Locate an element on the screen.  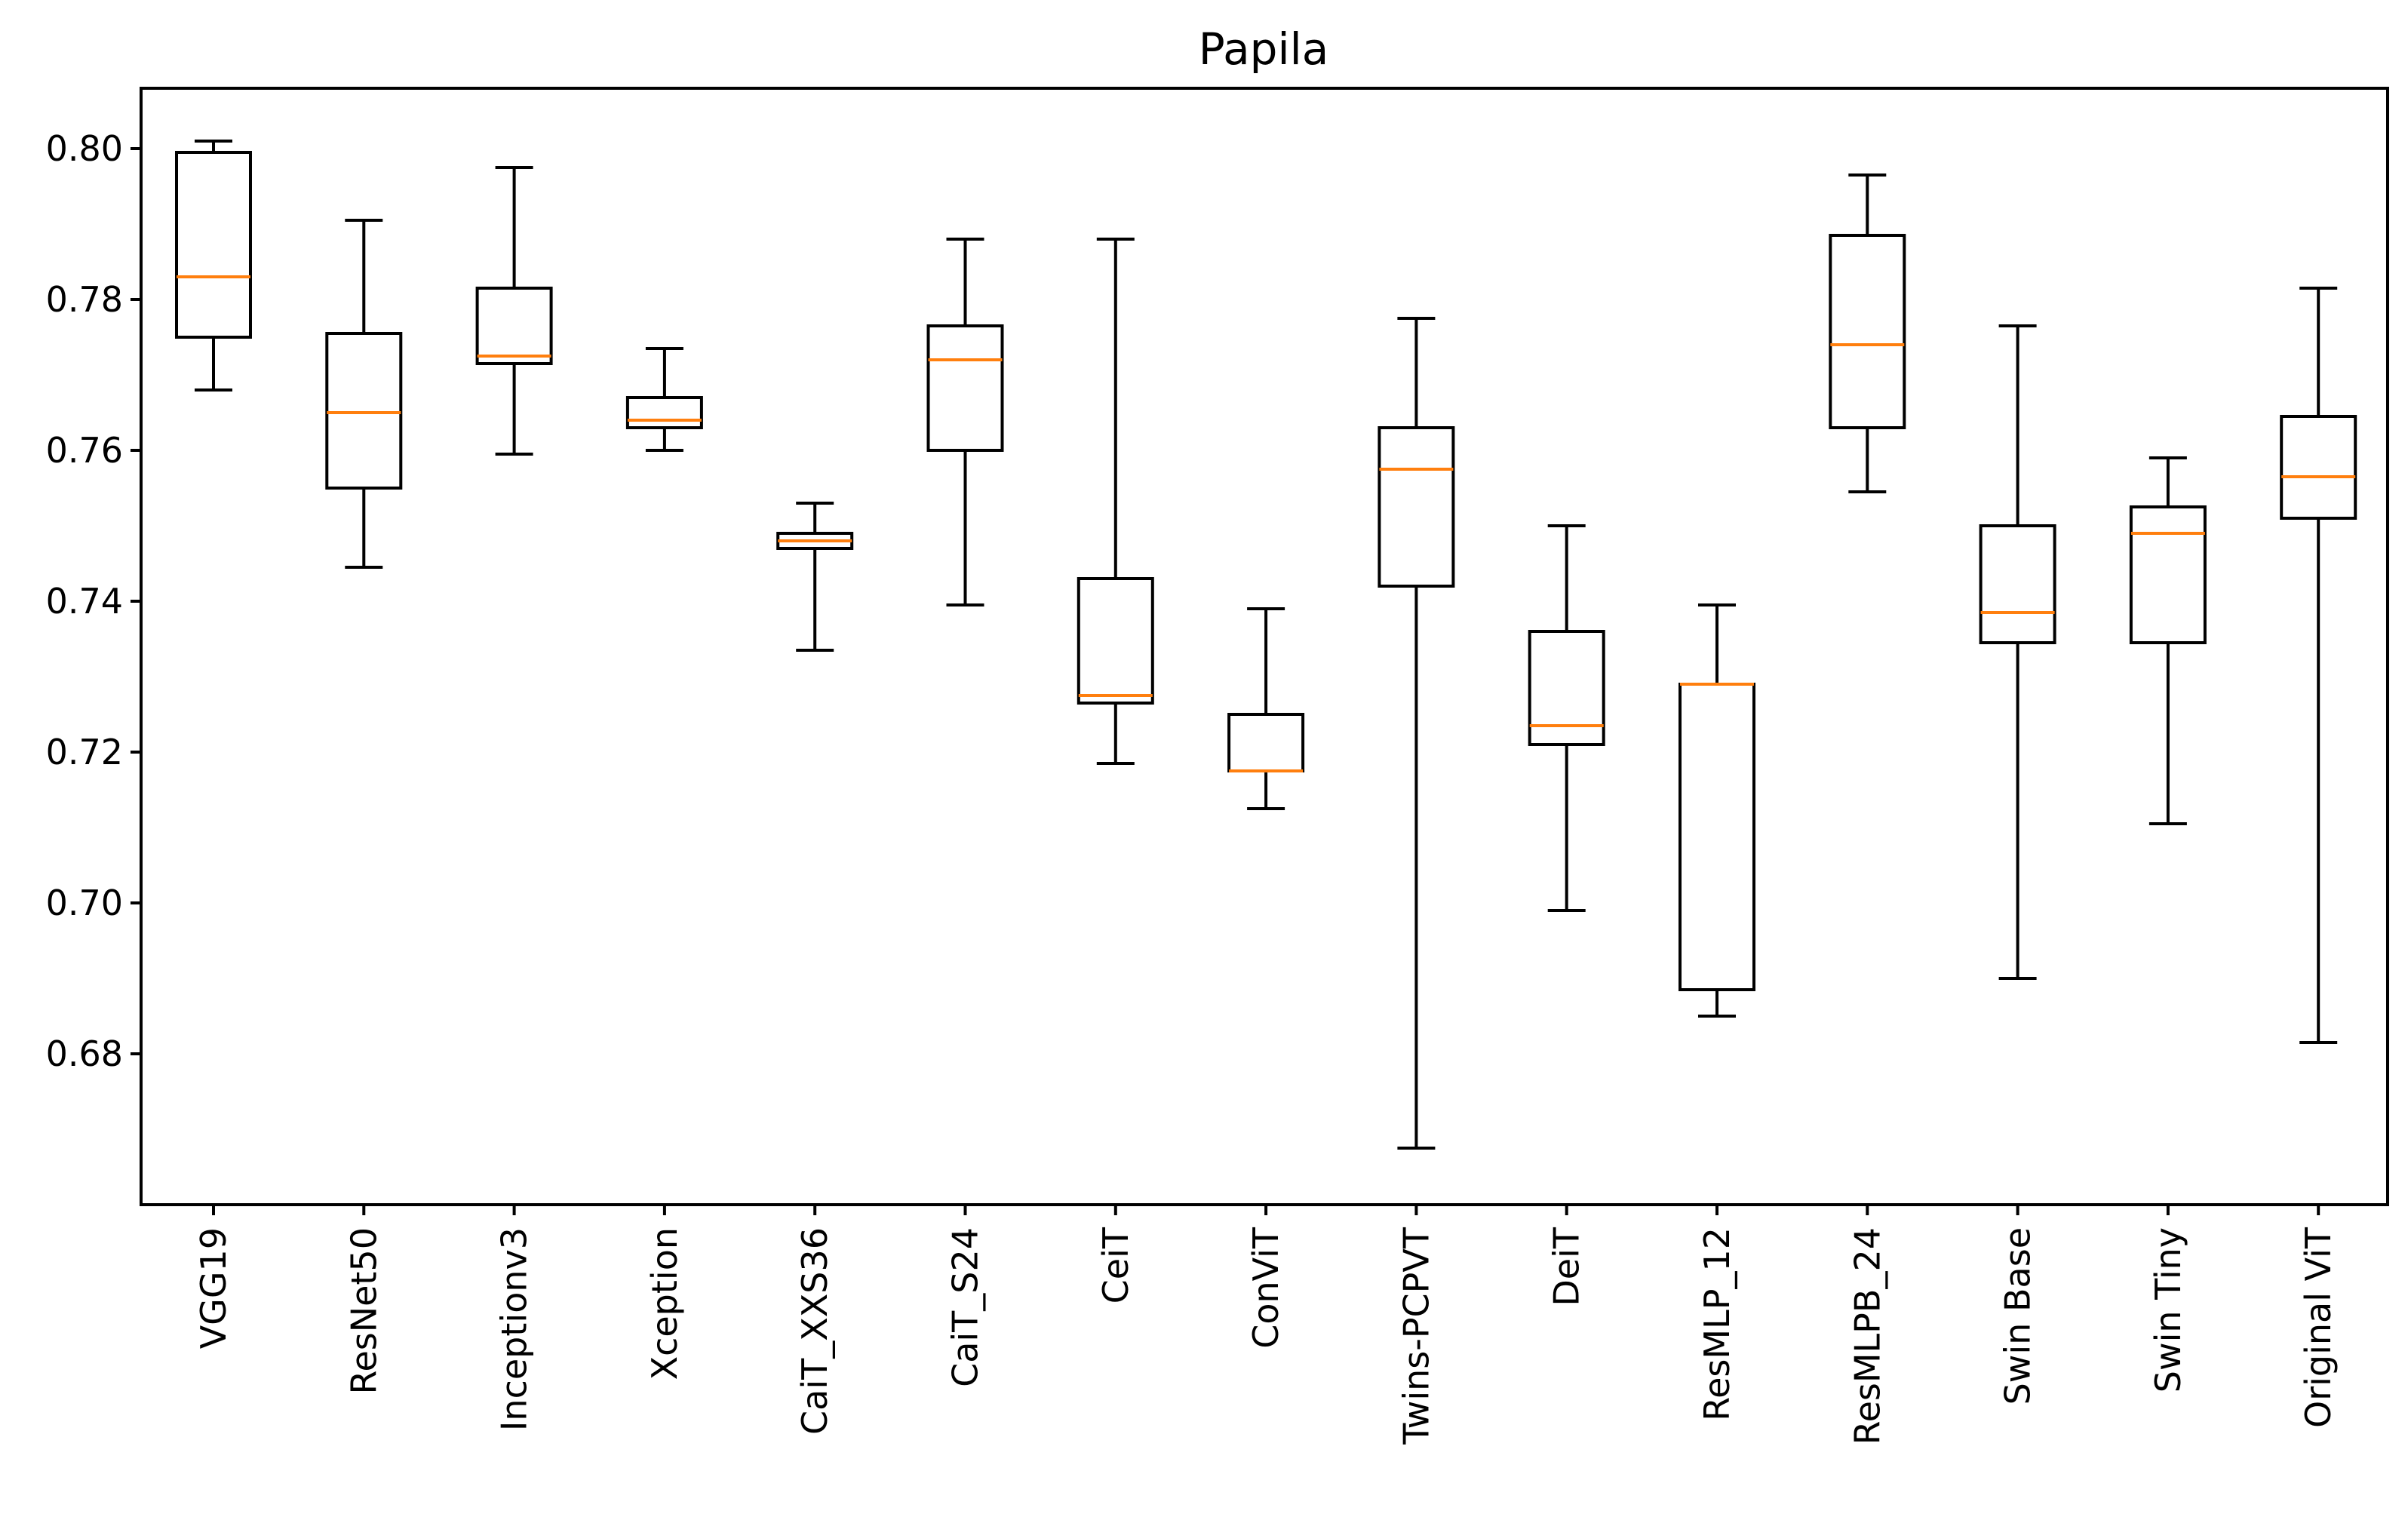
box-deit is located at coordinates (1566, 718).